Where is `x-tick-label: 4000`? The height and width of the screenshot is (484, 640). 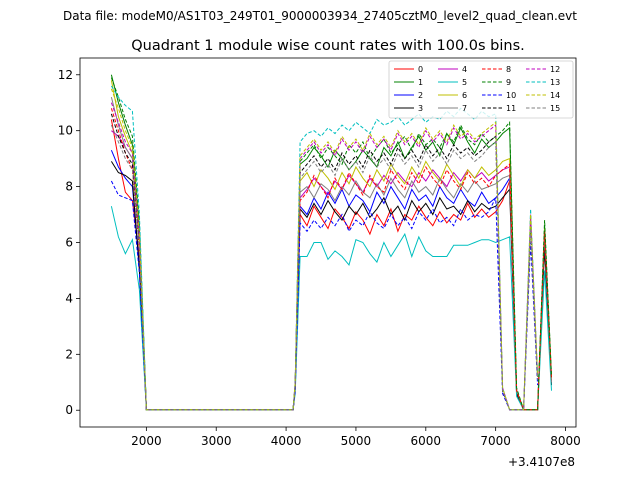
x-tick-label: 4000 is located at coordinates (286, 441).